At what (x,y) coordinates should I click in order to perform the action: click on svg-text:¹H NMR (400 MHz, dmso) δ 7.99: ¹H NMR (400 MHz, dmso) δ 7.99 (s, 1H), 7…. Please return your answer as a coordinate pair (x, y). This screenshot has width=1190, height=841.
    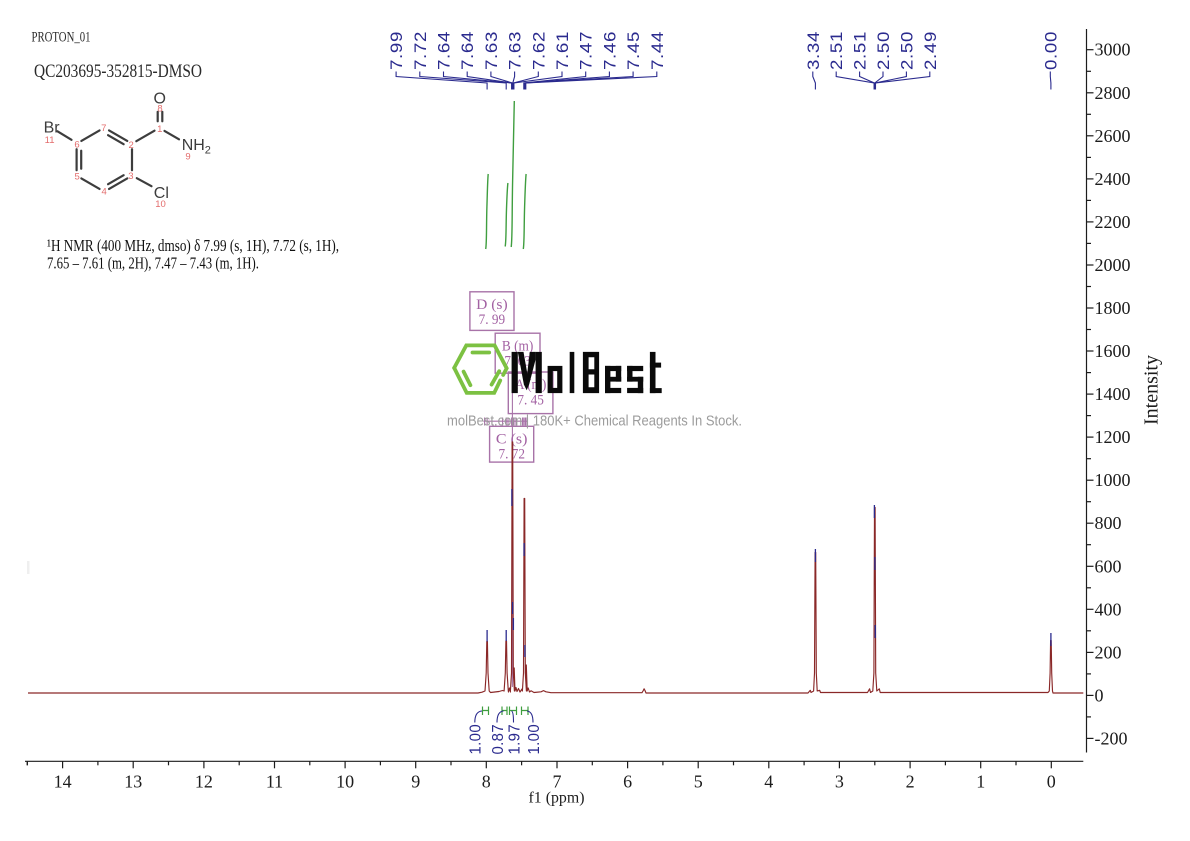
    Looking at the image, I should click on (193, 245).